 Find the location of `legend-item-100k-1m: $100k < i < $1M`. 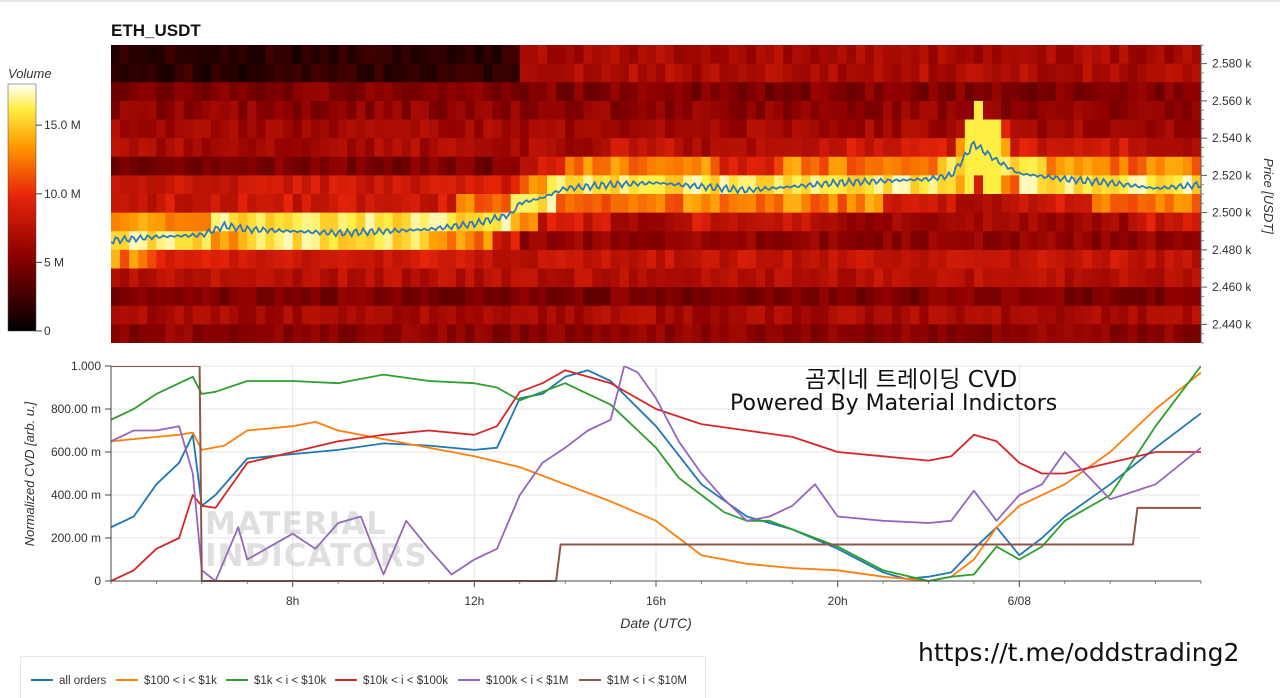

legend-item-100k-1m: $100k < i < $1M is located at coordinates (513, 681).